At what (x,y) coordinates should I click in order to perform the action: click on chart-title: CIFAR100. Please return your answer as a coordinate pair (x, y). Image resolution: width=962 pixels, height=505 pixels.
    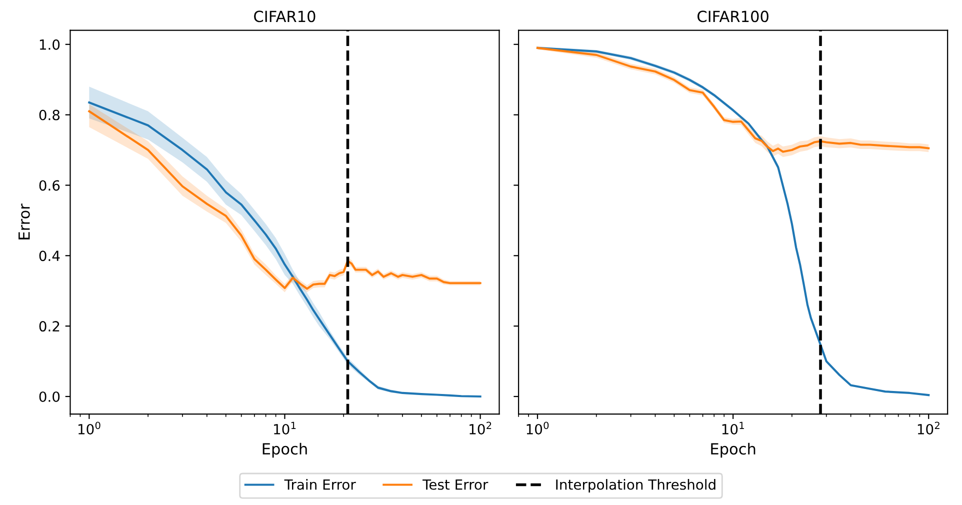
    Looking at the image, I should click on (733, 16).